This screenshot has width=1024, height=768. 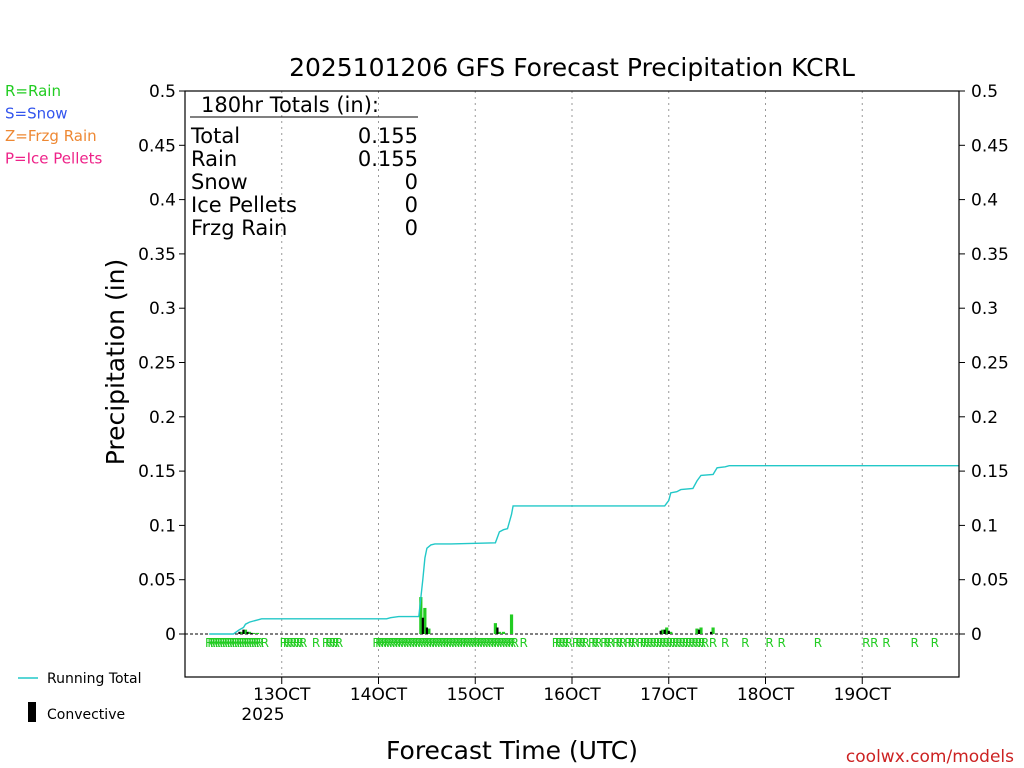 What do you see at coordinates (162, 526) in the screenshot?
I see `y-tick-label-left: 0.1` at bounding box center [162, 526].